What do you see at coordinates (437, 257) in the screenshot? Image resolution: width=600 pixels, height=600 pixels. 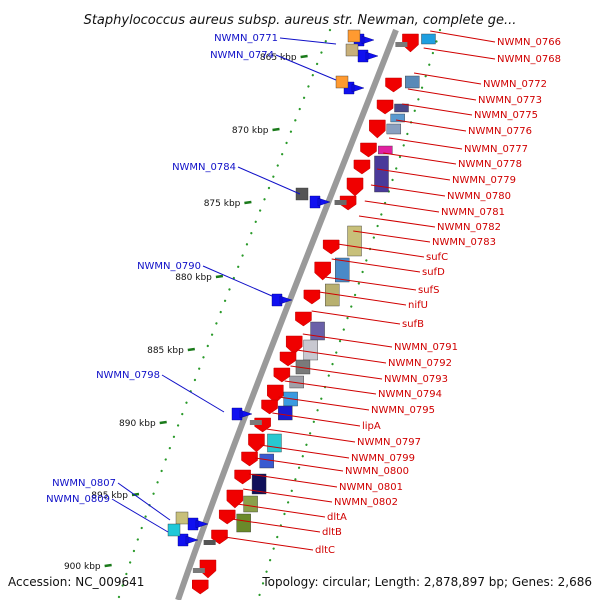 I see `reverse-gene-label: sufC` at bounding box center [437, 257].